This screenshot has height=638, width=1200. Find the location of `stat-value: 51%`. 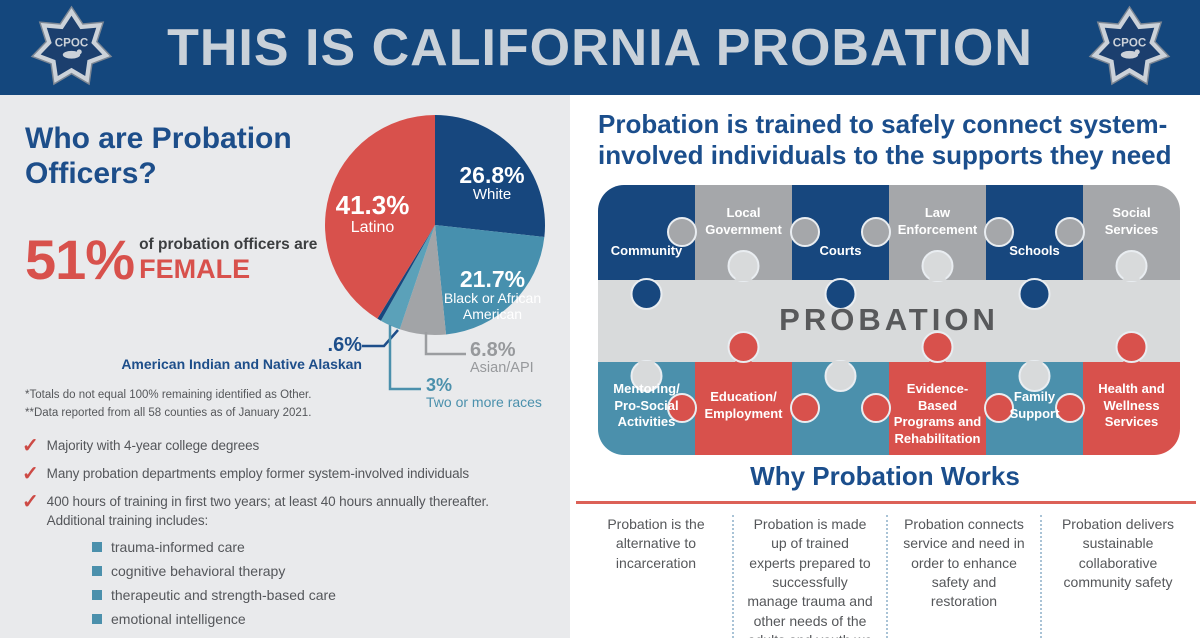

stat-value: 51% is located at coordinates (80, 259).